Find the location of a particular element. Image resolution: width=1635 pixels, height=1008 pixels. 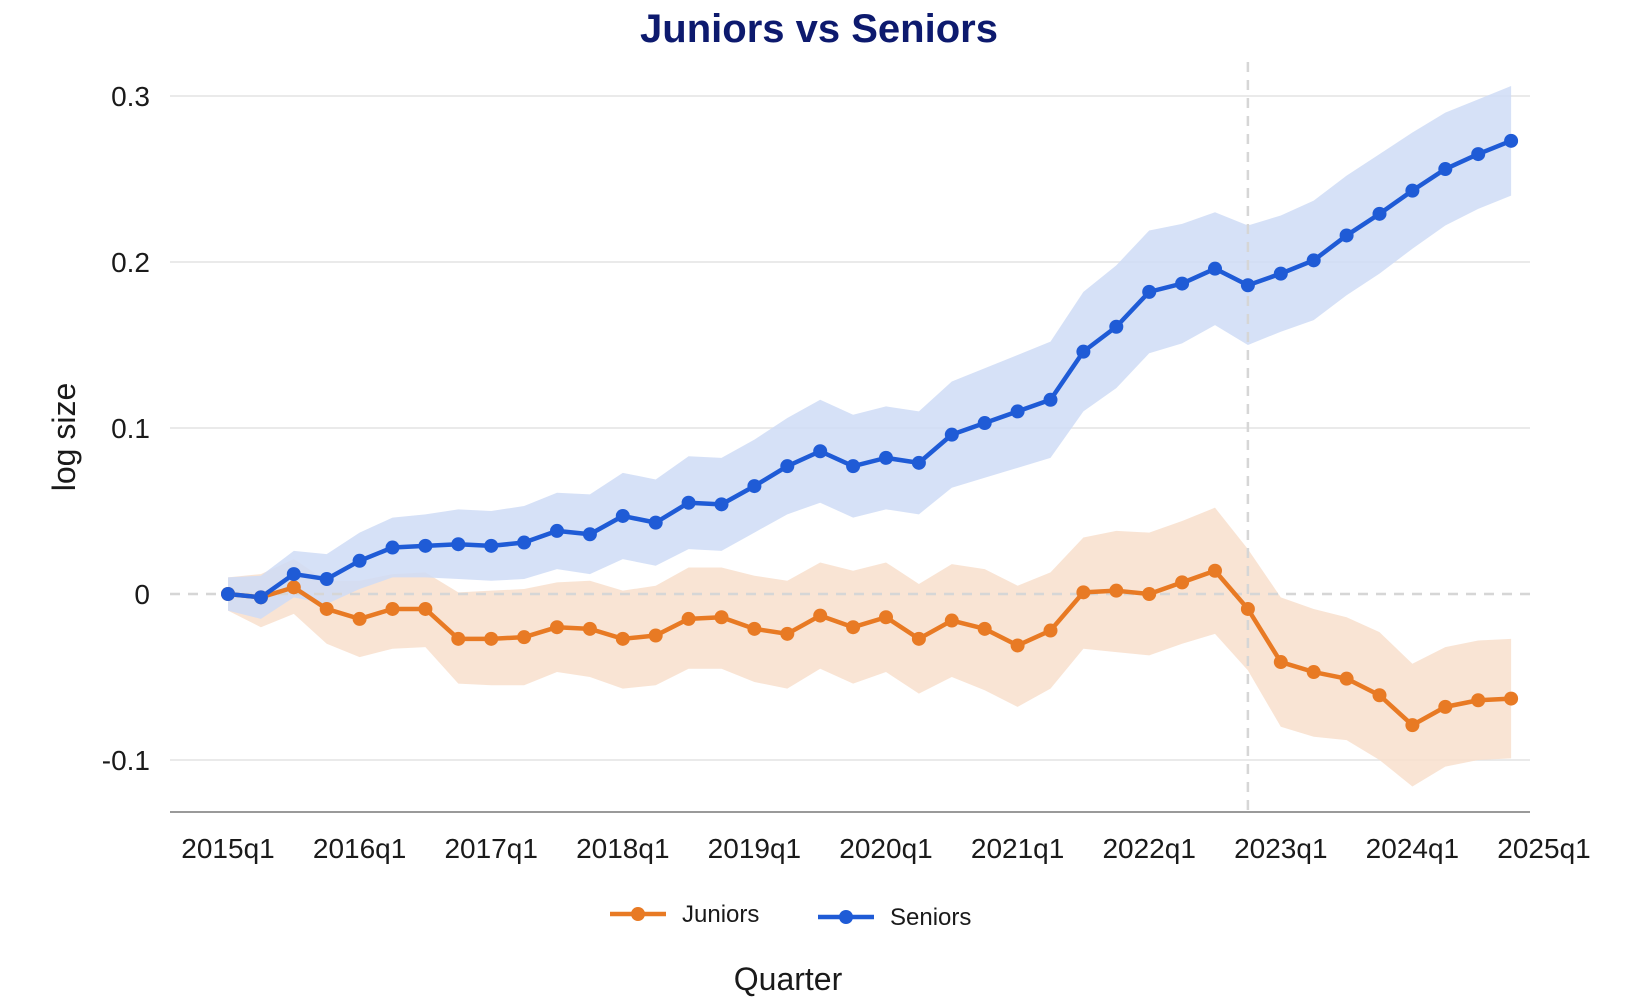

x-tick-label: 2018q1 is located at coordinates (622, 848).